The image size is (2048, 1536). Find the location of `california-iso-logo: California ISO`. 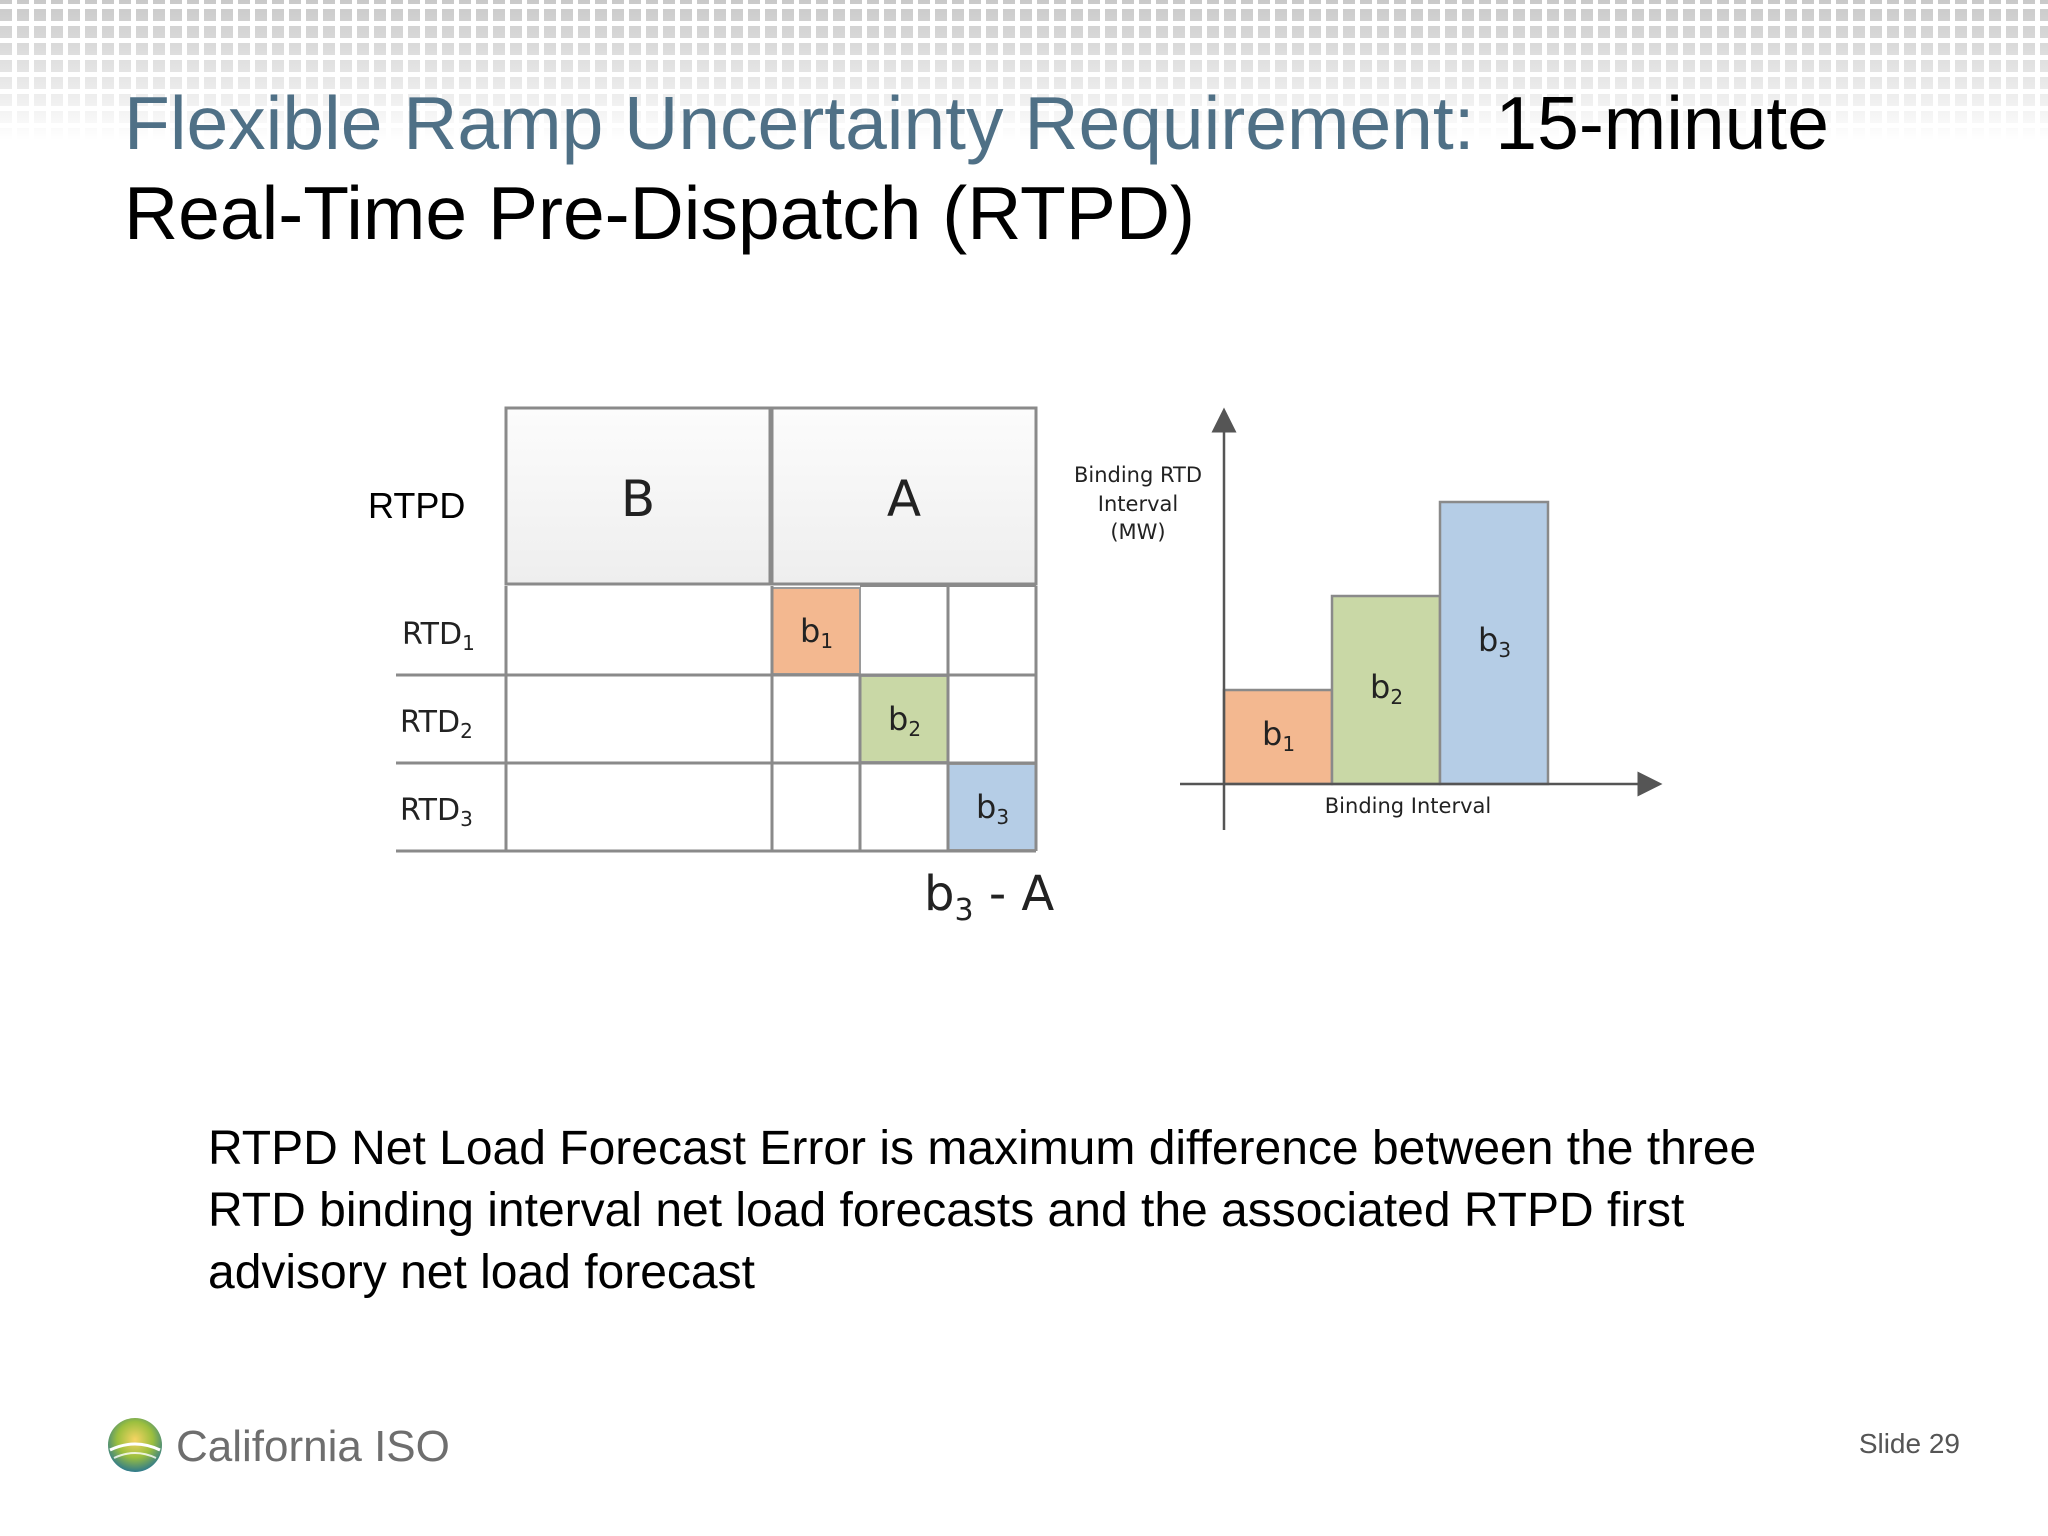

california-iso-logo: California ISO is located at coordinates (277, 1446).